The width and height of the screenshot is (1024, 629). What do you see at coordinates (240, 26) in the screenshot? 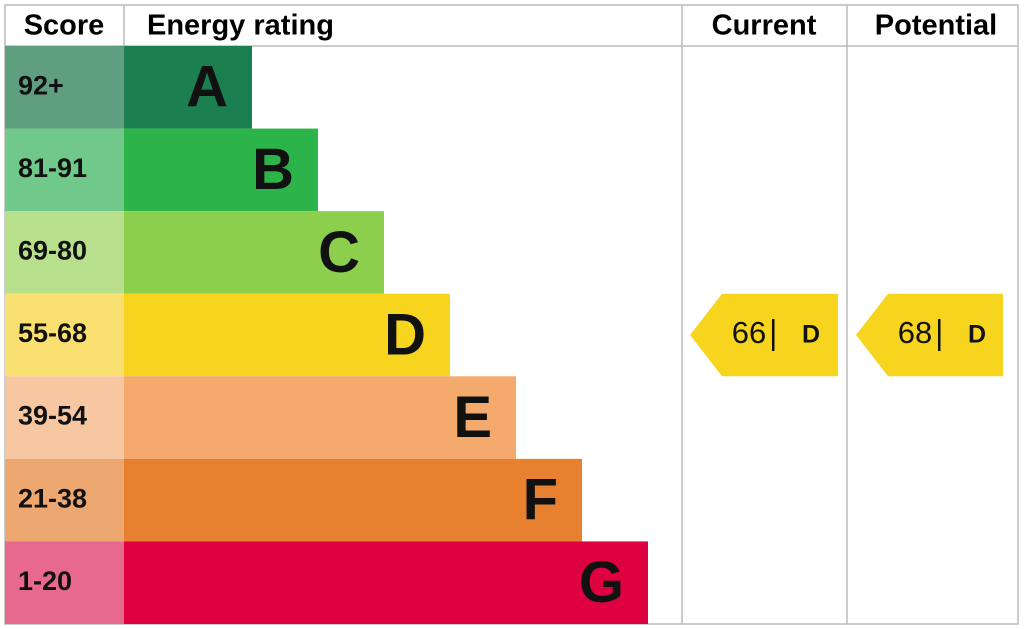
I see `header: Energy rating` at bounding box center [240, 26].